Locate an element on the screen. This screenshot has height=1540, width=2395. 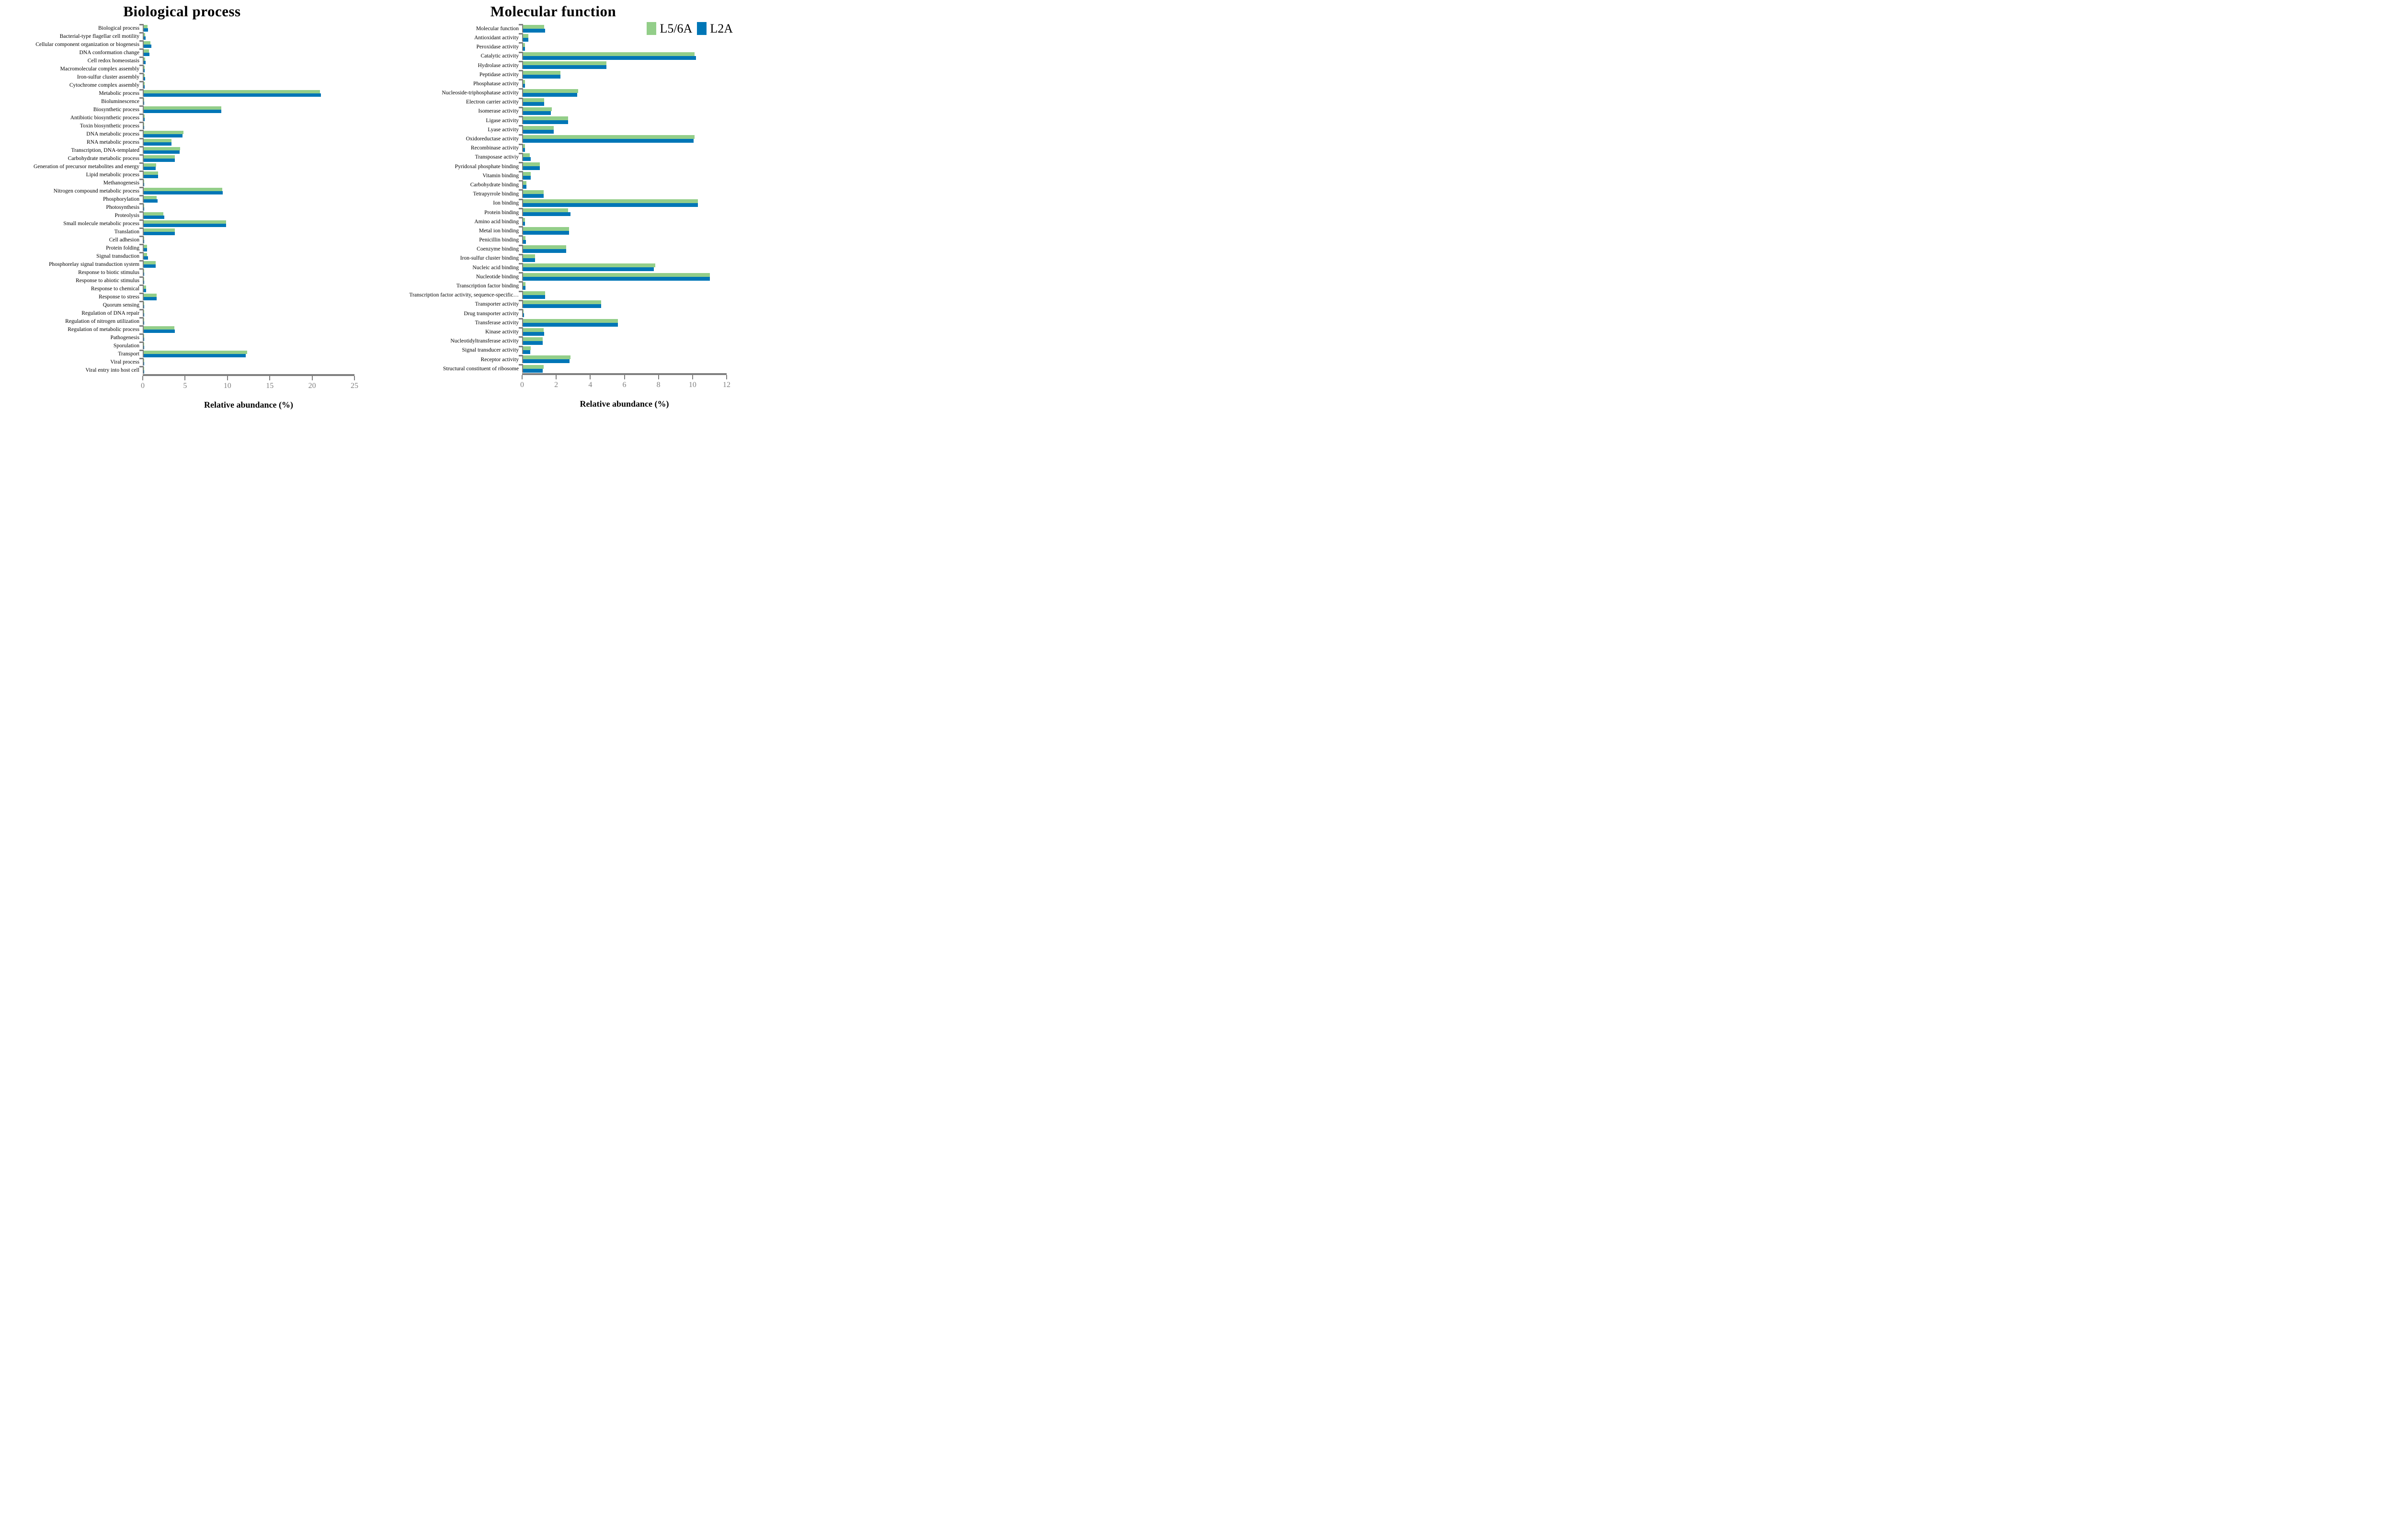
category-row: Catalytic activity is located at coordinates (548, 56).